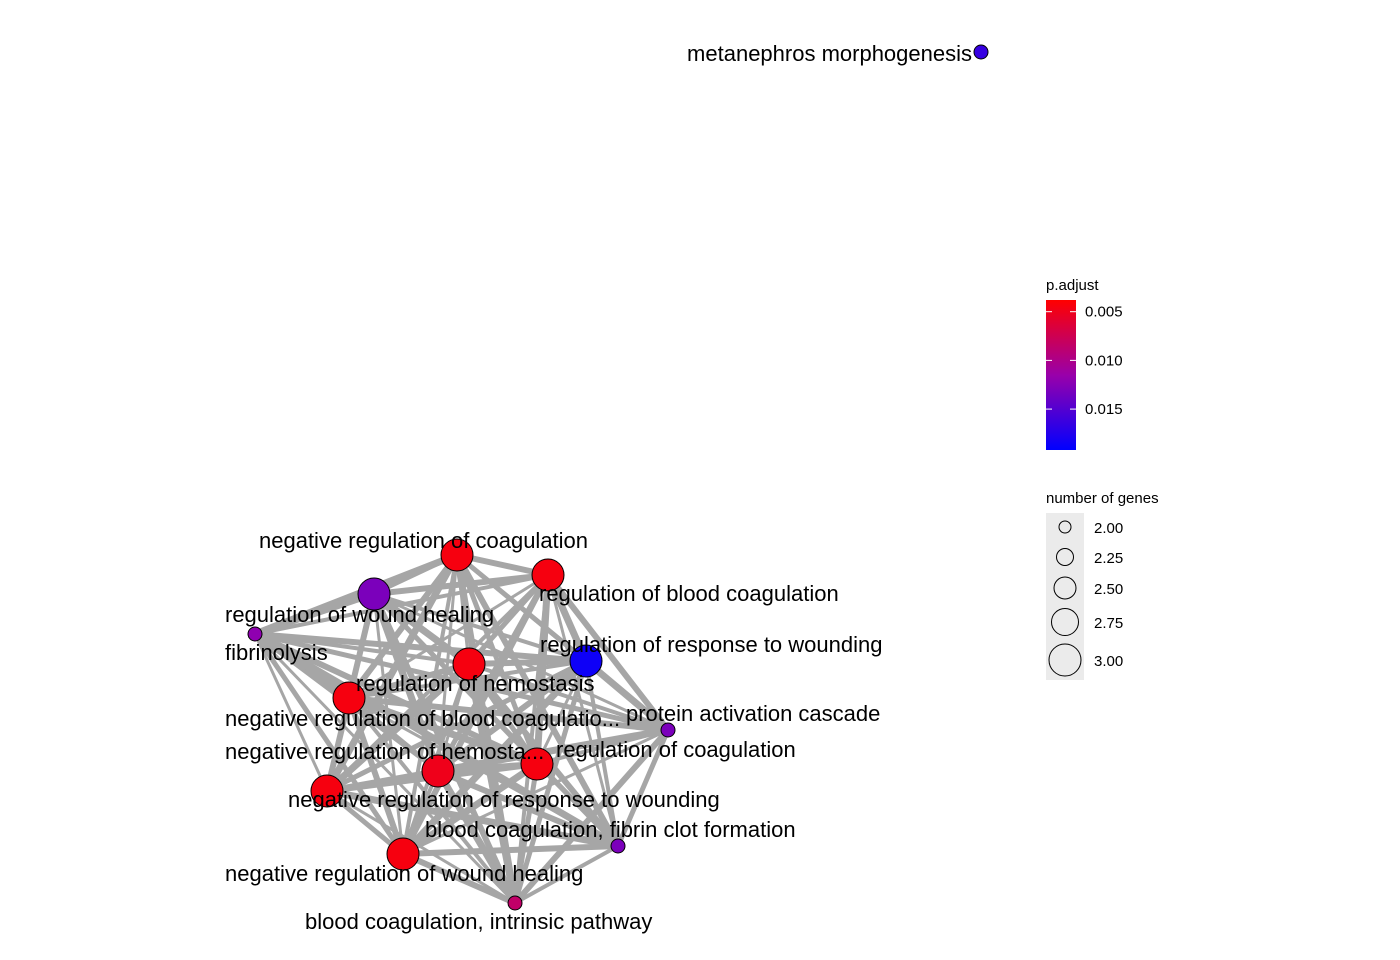  What do you see at coordinates (1072, 285) in the screenshot?
I see `p-adjust-legend-title: p.adjust` at bounding box center [1072, 285].